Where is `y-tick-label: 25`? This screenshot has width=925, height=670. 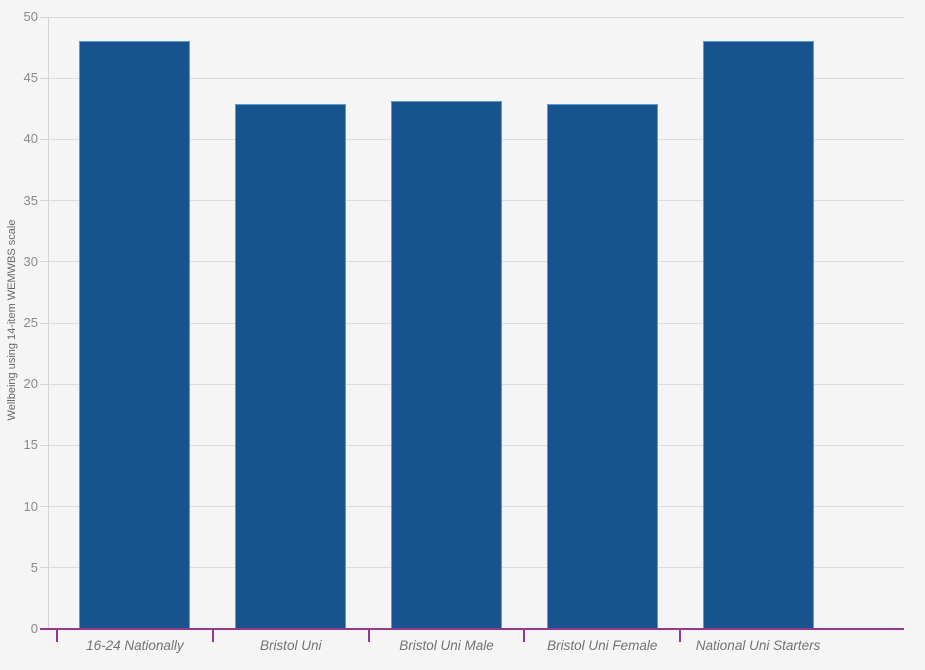 y-tick-label: 25 is located at coordinates (30, 322).